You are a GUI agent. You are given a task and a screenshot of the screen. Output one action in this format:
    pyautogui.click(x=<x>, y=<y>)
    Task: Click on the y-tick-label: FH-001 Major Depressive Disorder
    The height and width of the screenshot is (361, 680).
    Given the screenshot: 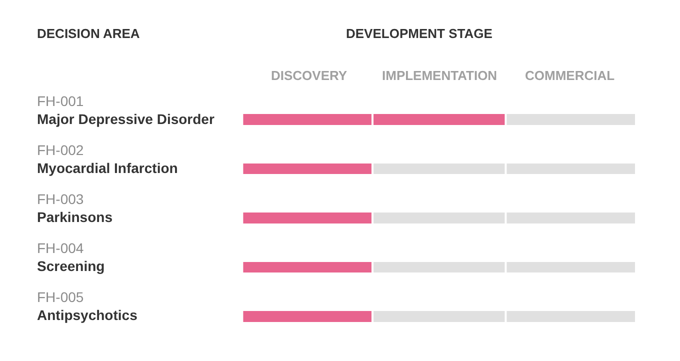 What is the action you would take?
    pyautogui.click(x=126, y=110)
    